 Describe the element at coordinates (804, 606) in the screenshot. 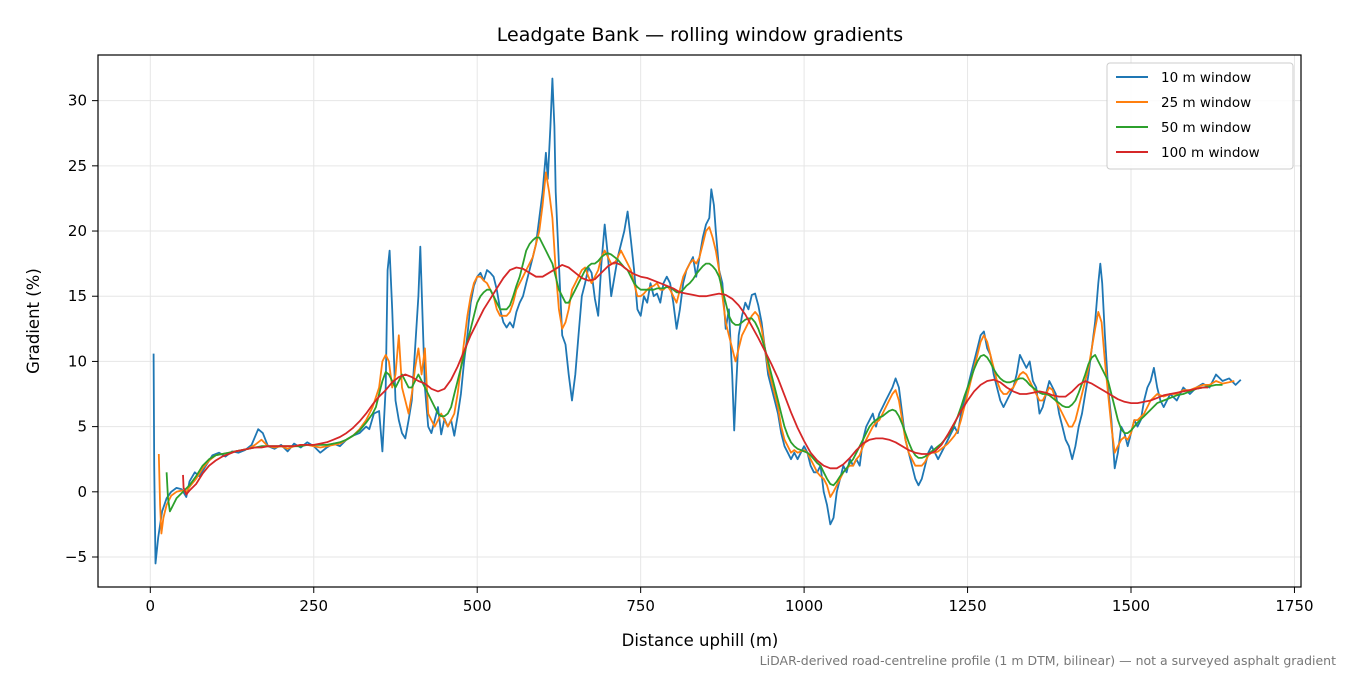

I see `x-tick-label: 1000` at that location.